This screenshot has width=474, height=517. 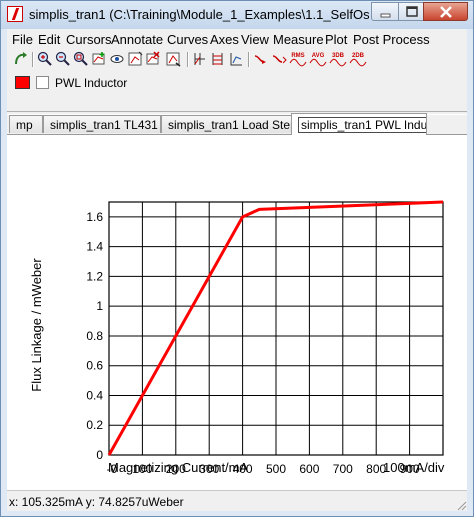 What do you see at coordinates (391, 39) in the screenshot?
I see `menu-post-process: Post Process` at bounding box center [391, 39].